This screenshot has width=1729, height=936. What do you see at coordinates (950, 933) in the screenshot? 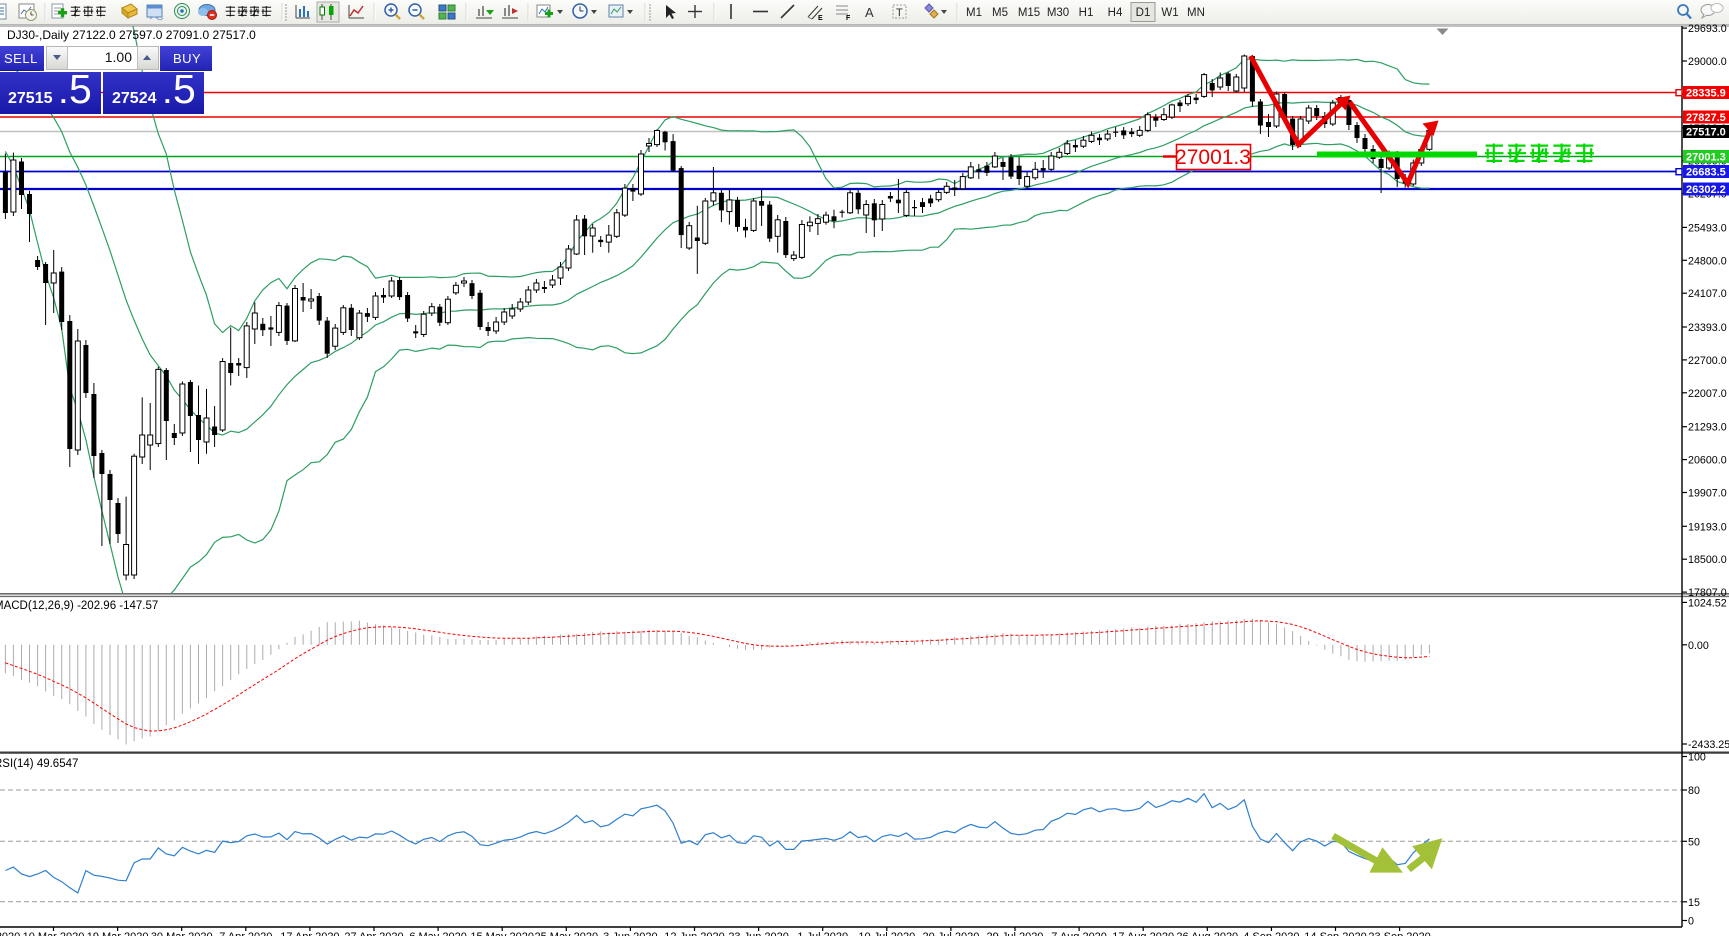
I see `svg-text: 20 Jul 2020` at bounding box center [950, 933].